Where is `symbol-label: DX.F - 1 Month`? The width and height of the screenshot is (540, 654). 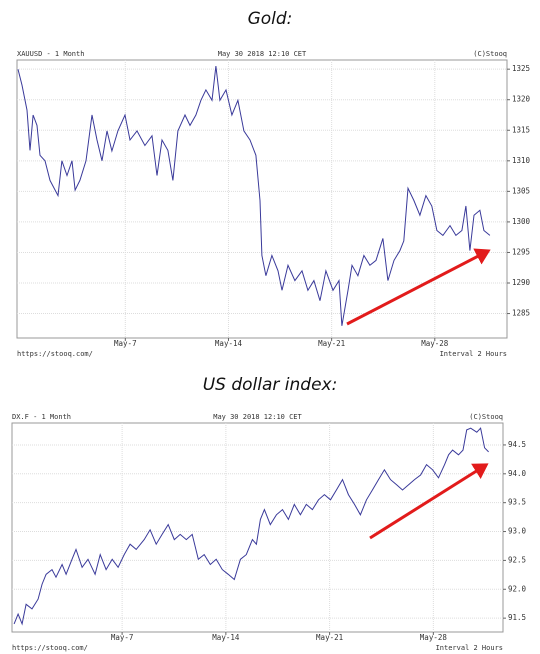 symbol-label: DX.F - 1 Month is located at coordinates (41, 417).